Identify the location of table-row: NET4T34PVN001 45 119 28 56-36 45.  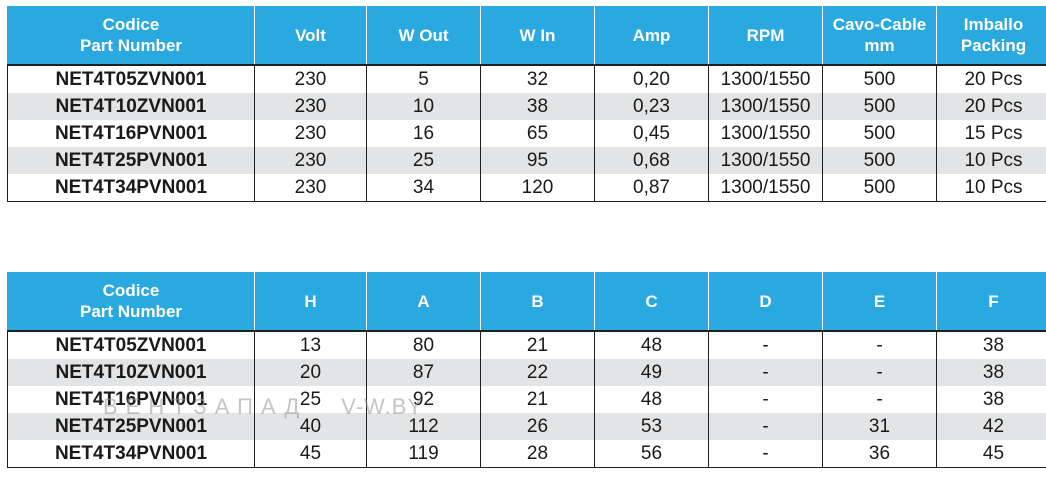
(526, 454).